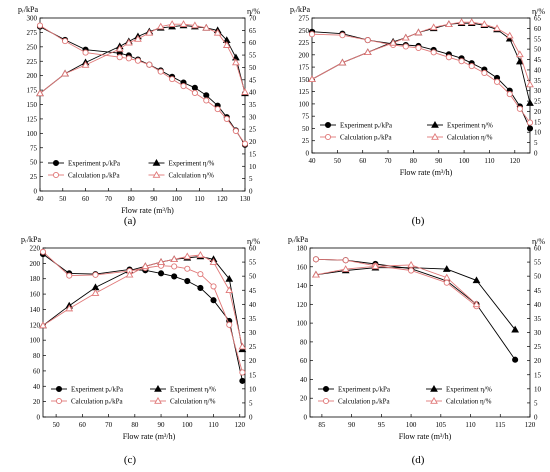  Describe the element at coordinates (253, 117) in the screenshot. I see `y-right-tick-label: 30` at that location.